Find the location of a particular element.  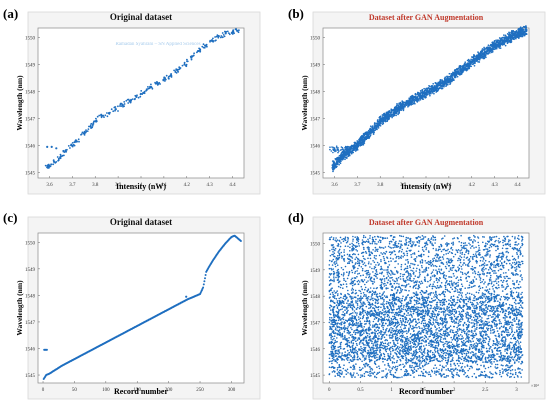

y-tick-label: 1550 is located at coordinates (30, 243).